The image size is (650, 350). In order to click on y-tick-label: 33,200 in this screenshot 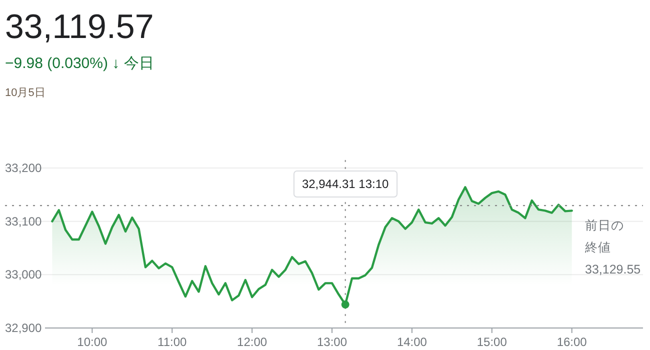, I will do `click(23, 168)`.